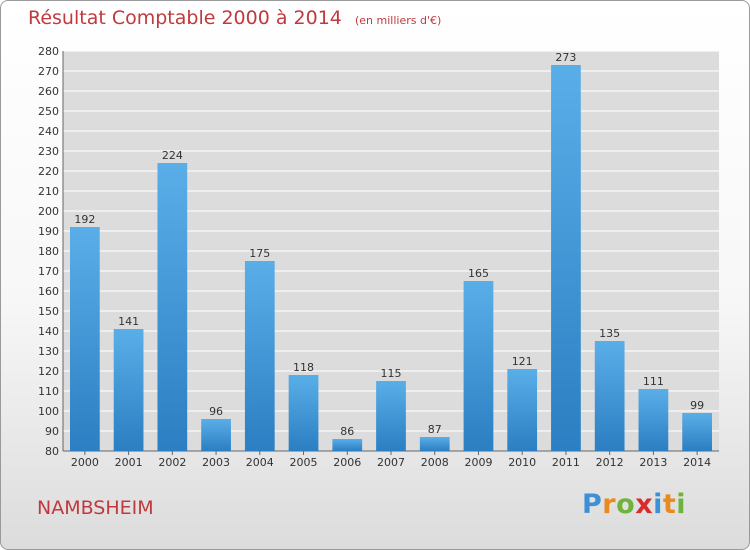 This screenshot has width=750, height=550. Describe the element at coordinates (609, 504) in the screenshot. I see `logo-letter: r` at that location.